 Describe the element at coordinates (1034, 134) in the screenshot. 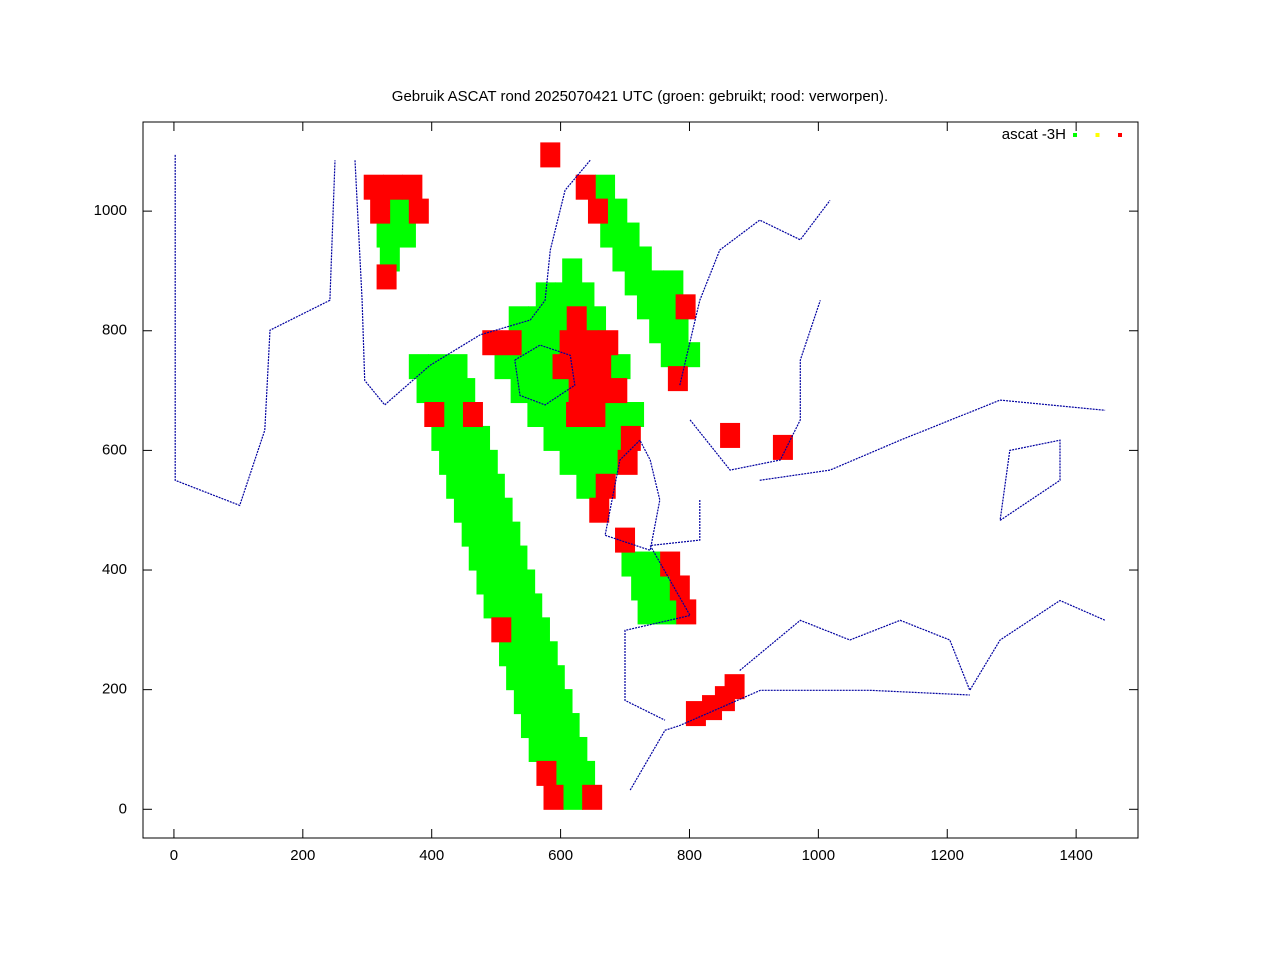

I see `legend-label: ascat -3H` at that location.